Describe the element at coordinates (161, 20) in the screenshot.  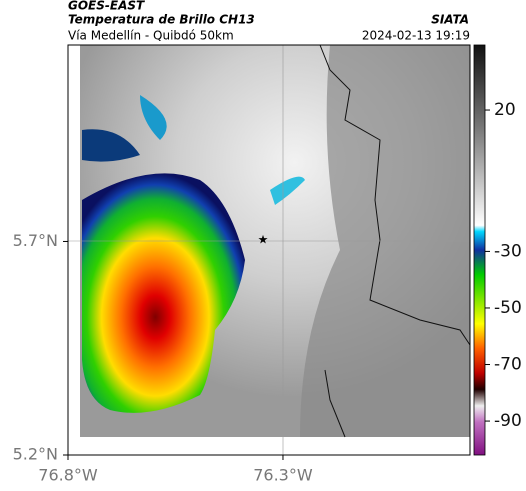
I see `title: Temperatura de Brillo CH13` at that location.